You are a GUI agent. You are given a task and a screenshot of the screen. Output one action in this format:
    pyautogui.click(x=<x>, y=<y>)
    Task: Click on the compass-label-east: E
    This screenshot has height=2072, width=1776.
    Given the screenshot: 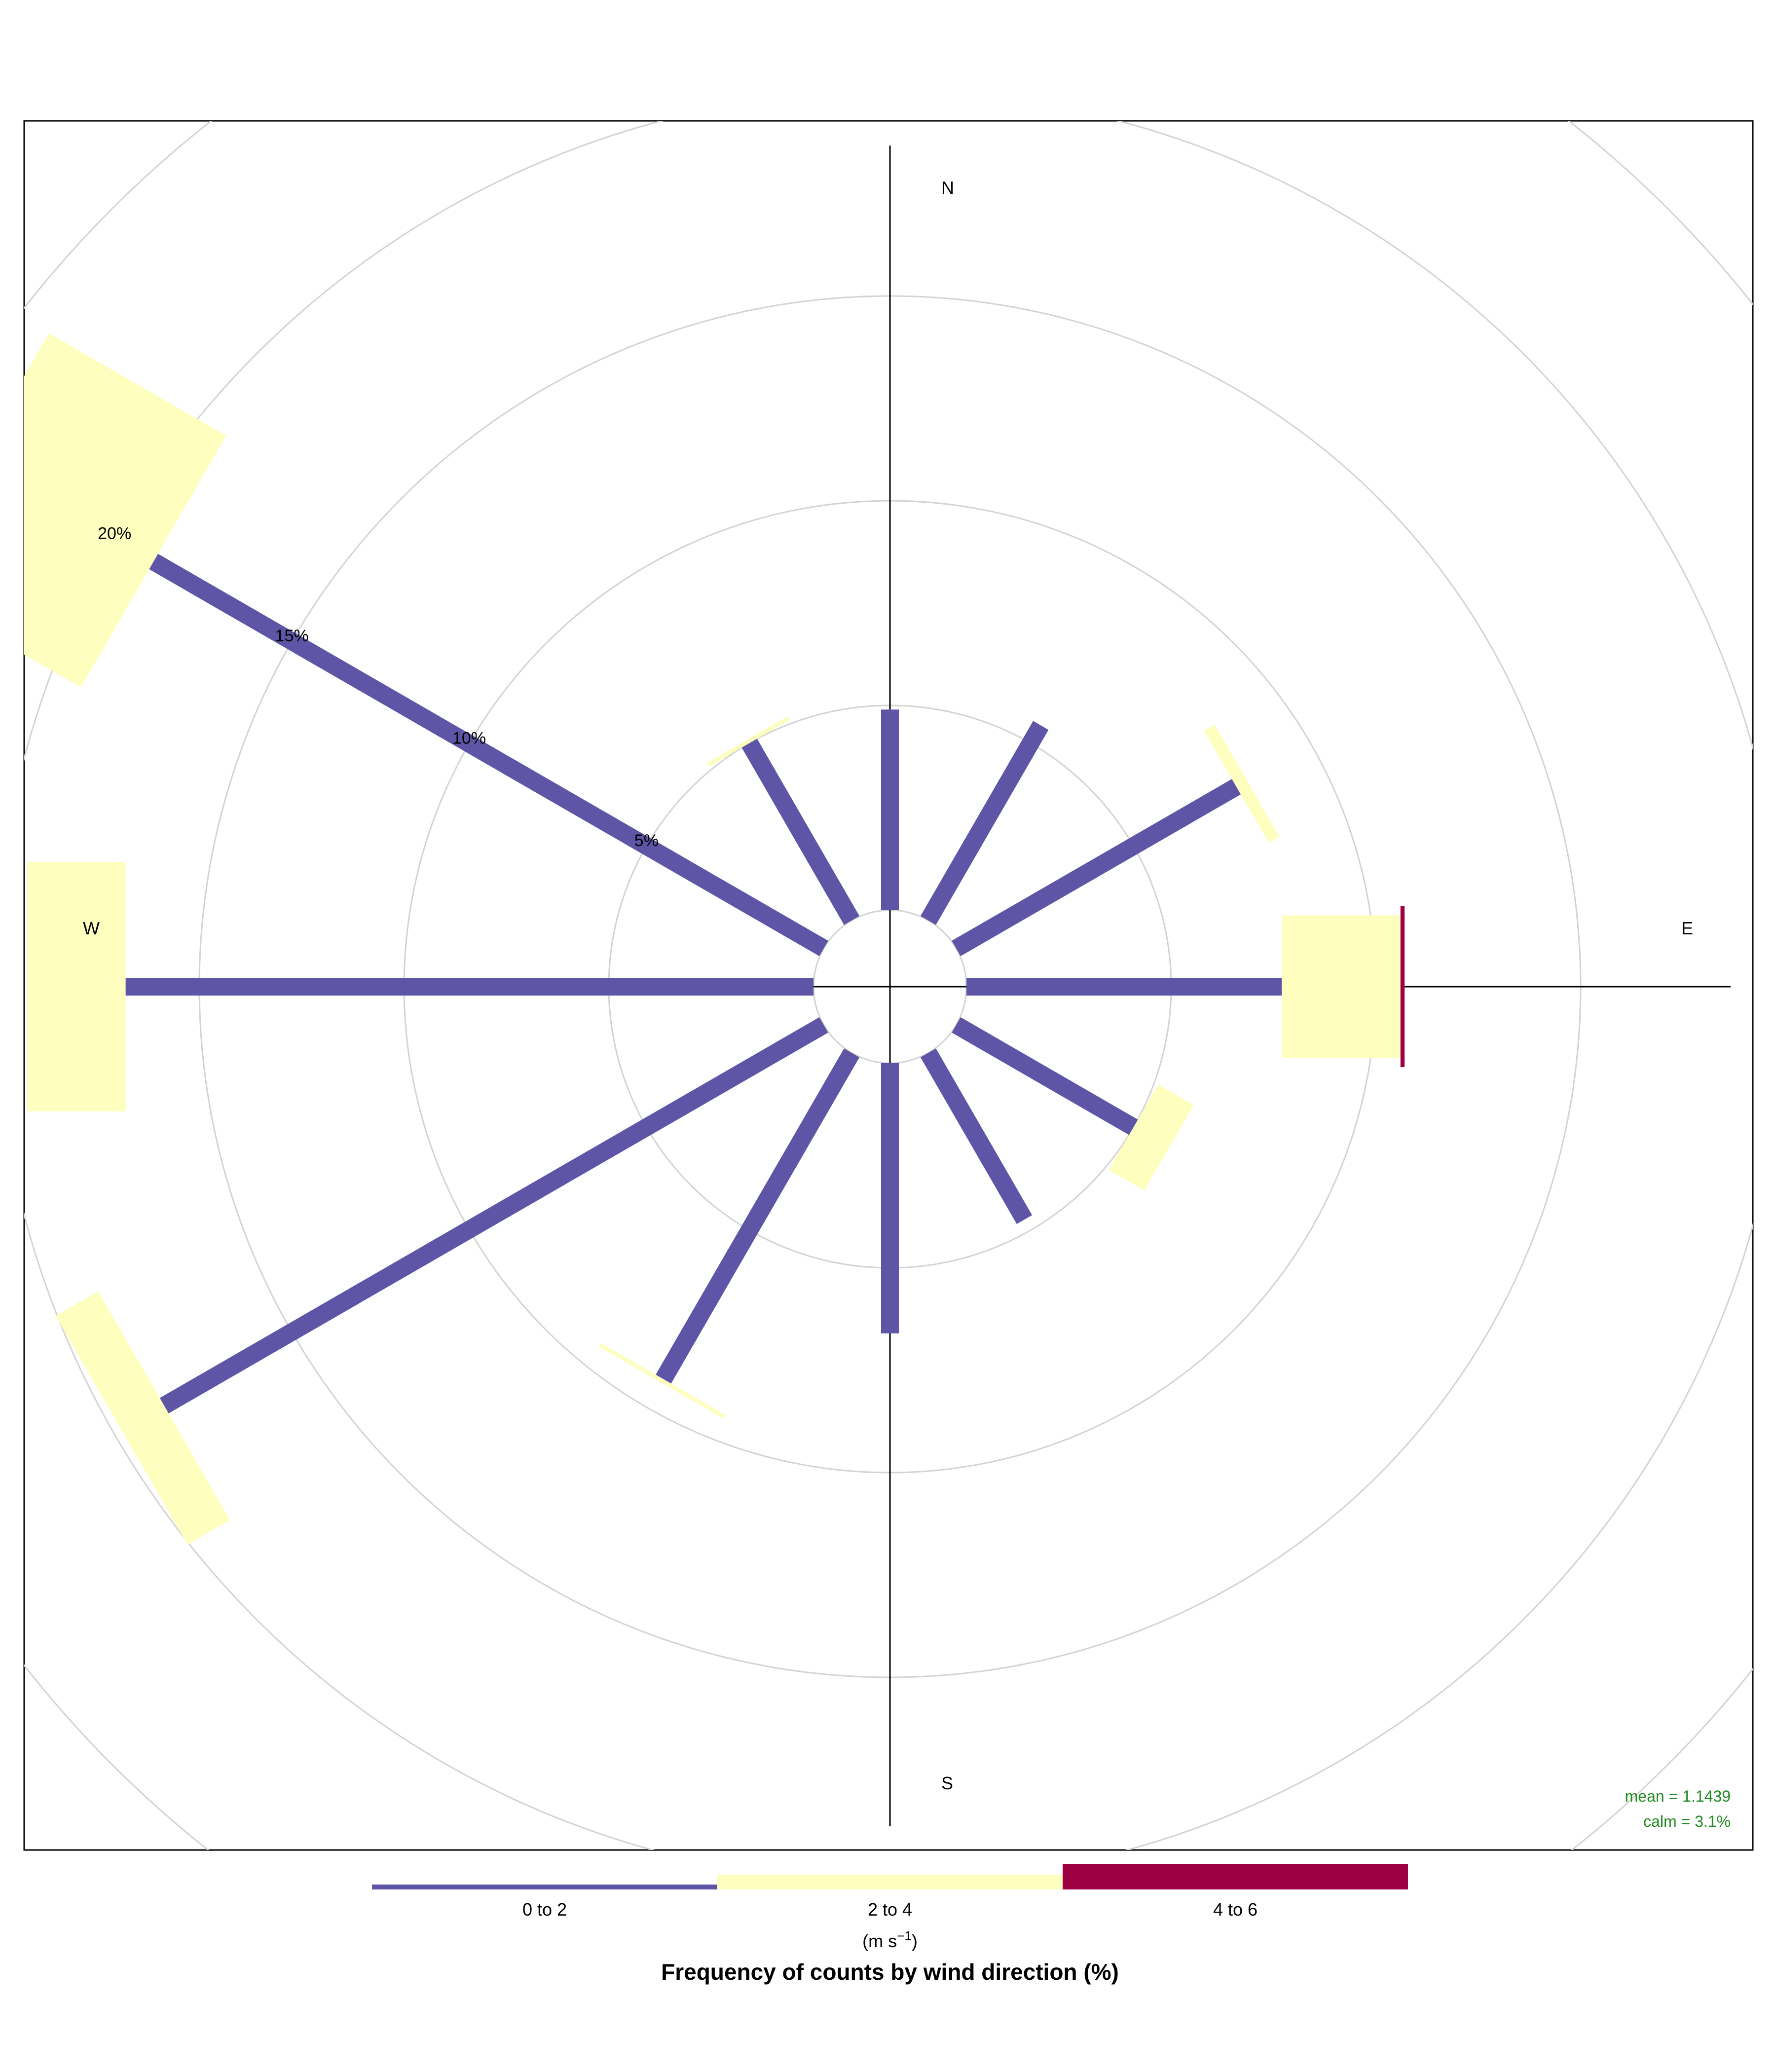 What is the action you would take?
    pyautogui.click(x=1687, y=928)
    